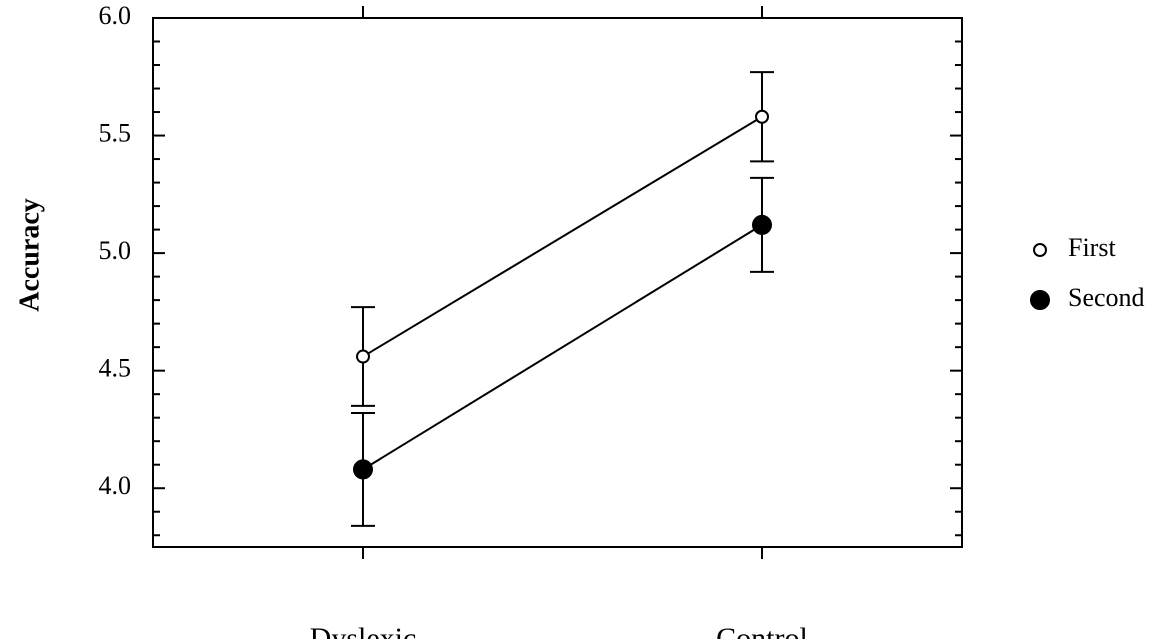 The width and height of the screenshot is (1173, 644). I want to click on y-tick-label: 6.0, so click(115, 15).